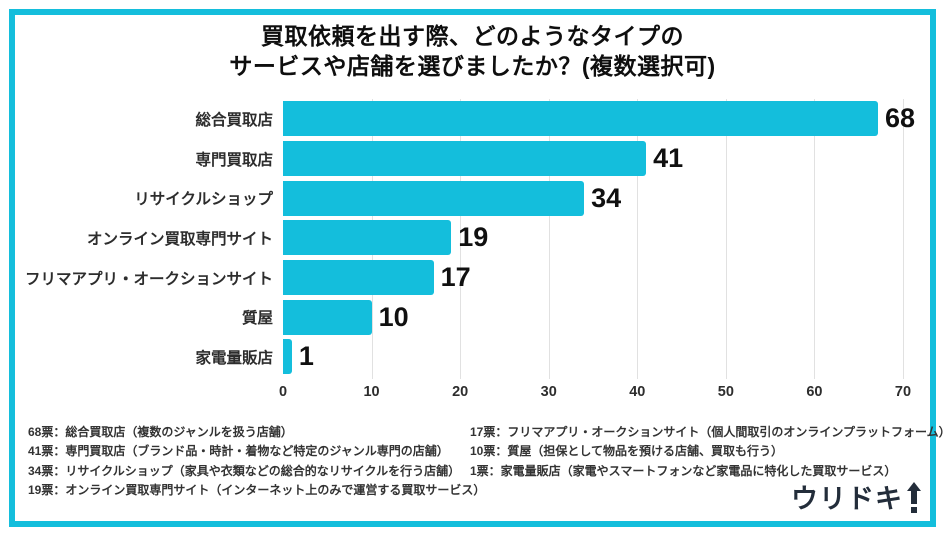 The image size is (945, 537). What do you see at coordinates (637, 391) in the screenshot?
I see `x-tick-label-40: 40` at bounding box center [637, 391].